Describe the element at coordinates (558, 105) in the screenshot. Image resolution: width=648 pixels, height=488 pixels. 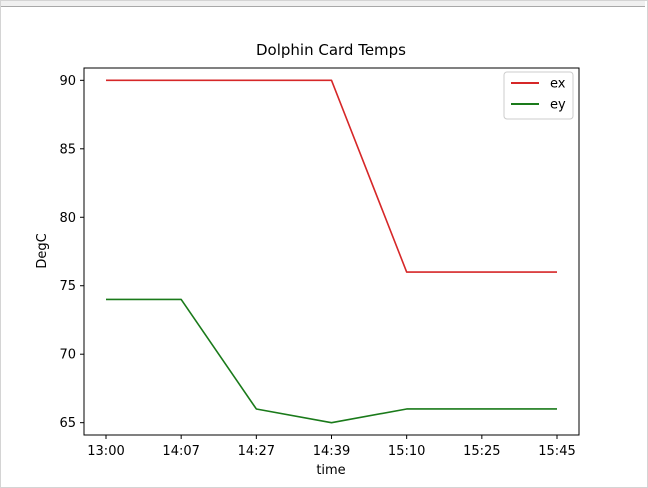
I see `legend-label-ey: ey` at that location.